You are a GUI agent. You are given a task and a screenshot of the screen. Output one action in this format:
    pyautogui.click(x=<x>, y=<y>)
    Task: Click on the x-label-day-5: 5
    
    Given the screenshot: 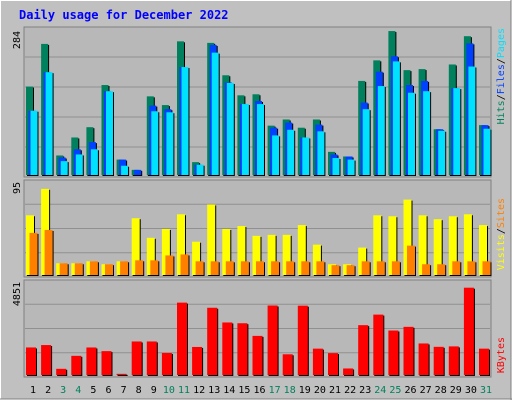 What is the action you would take?
    pyautogui.click(x=93, y=390)
    